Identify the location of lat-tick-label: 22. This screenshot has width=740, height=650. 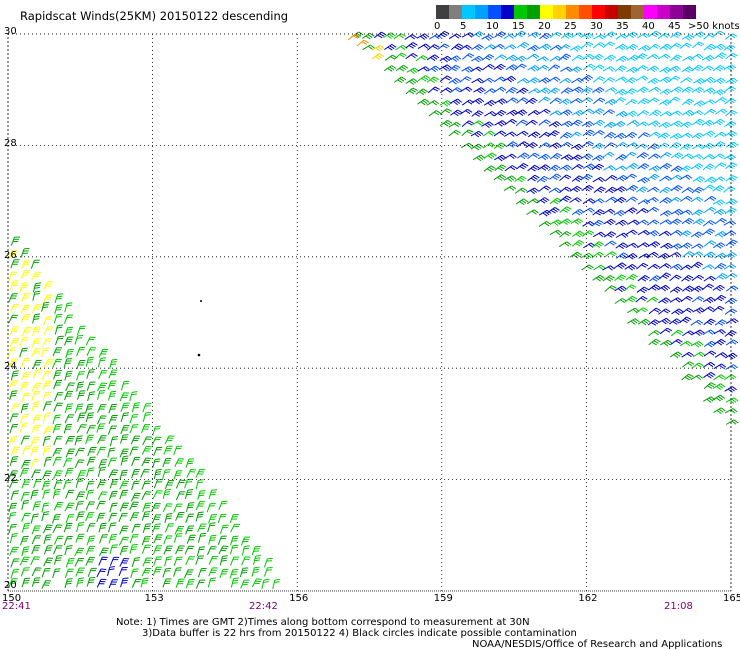
(10, 478).